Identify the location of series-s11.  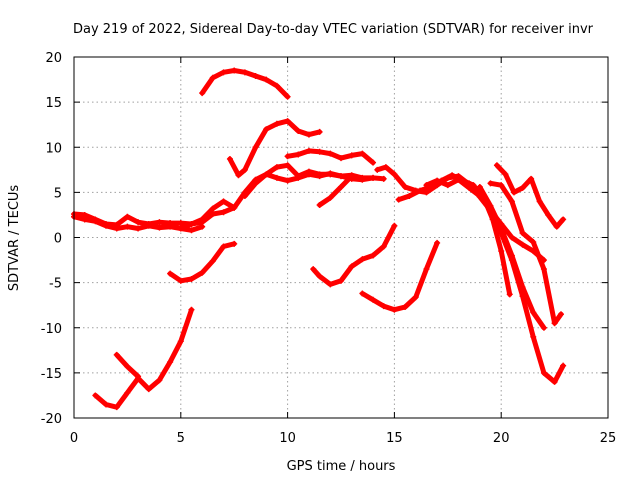
(335, 191).